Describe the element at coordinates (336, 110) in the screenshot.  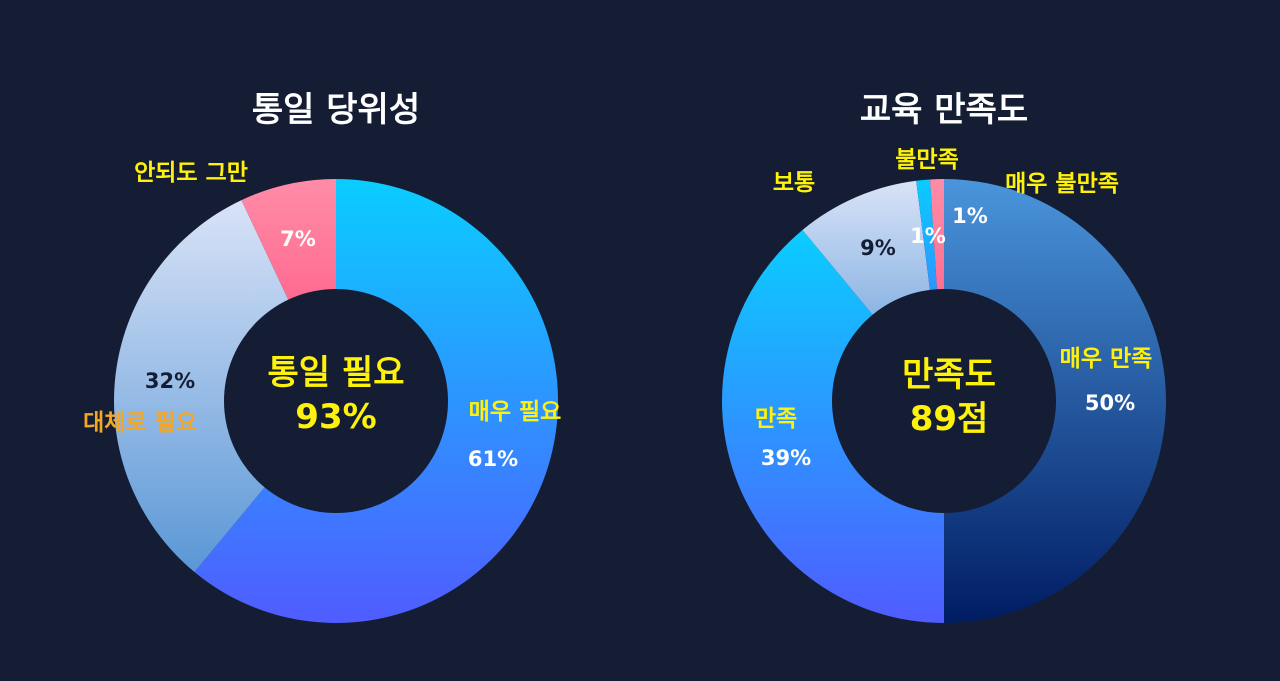
I see `chart-title: 통일 당위성` at that location.